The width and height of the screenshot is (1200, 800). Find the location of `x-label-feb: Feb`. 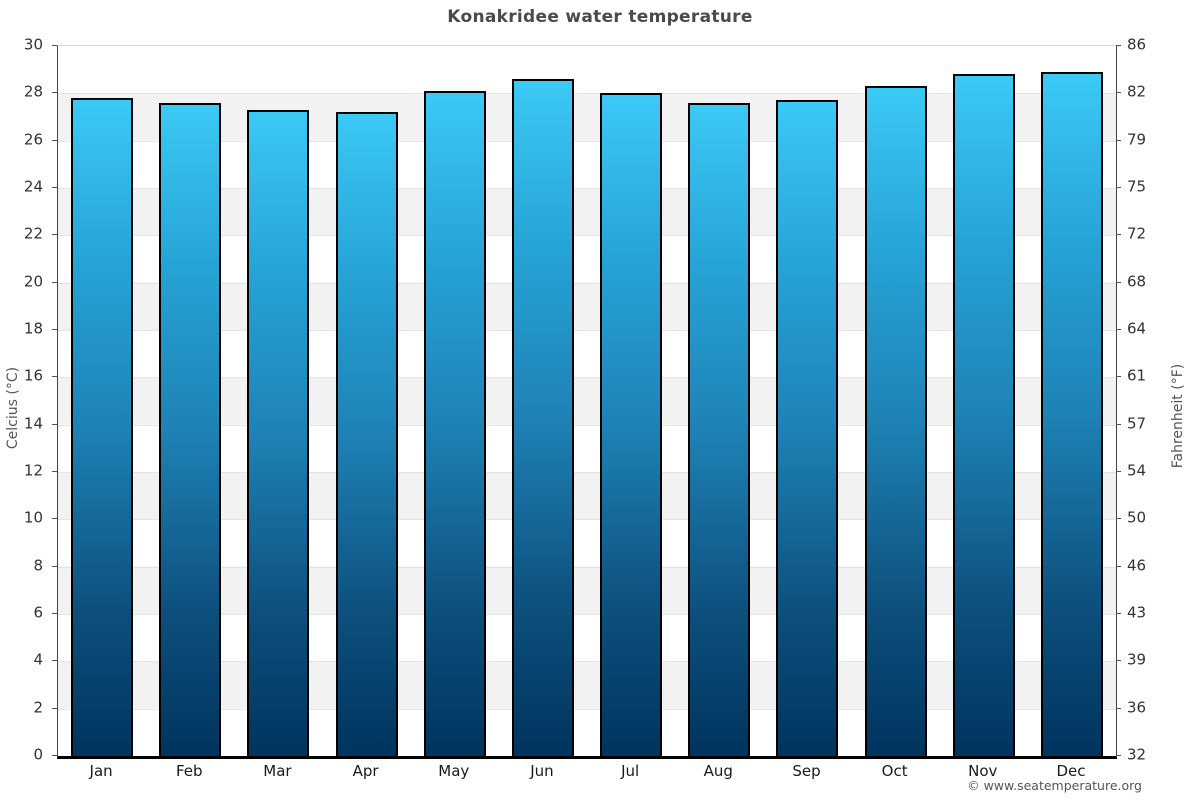

x-label-feb: Feb is located at coordinates (189, 771).